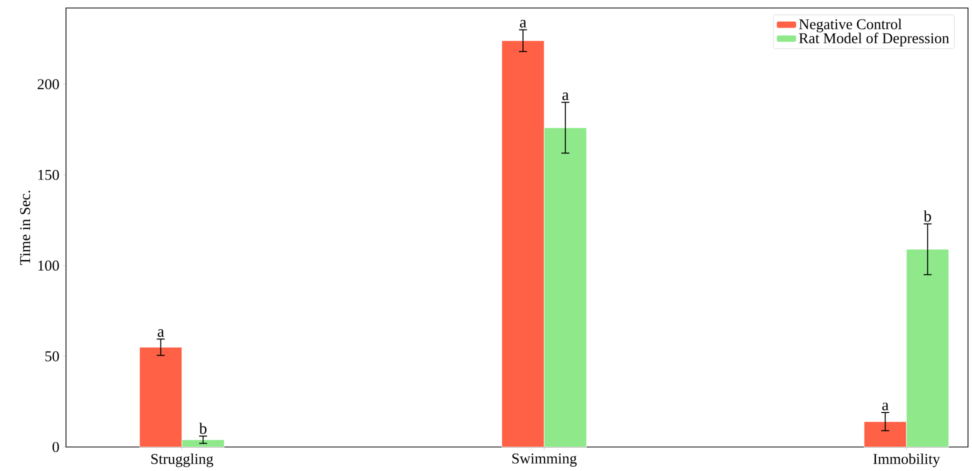 Image resolution: width=972 pixels, height=471 pixels. What do you see at coordinates (182, 461) in the screenshot?
I see `x-tick-label: Struggling` at bounding box center [182, 461].